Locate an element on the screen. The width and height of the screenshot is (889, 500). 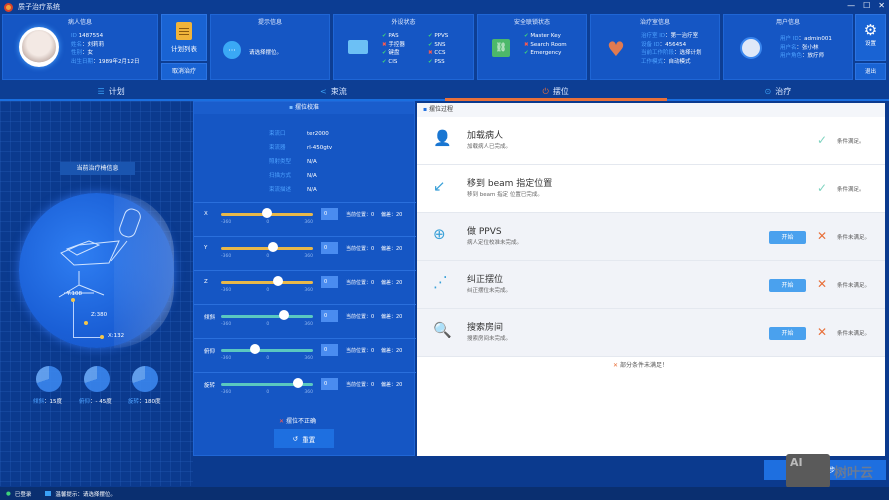
beam-icon: < is located at coordinates (323, 91).